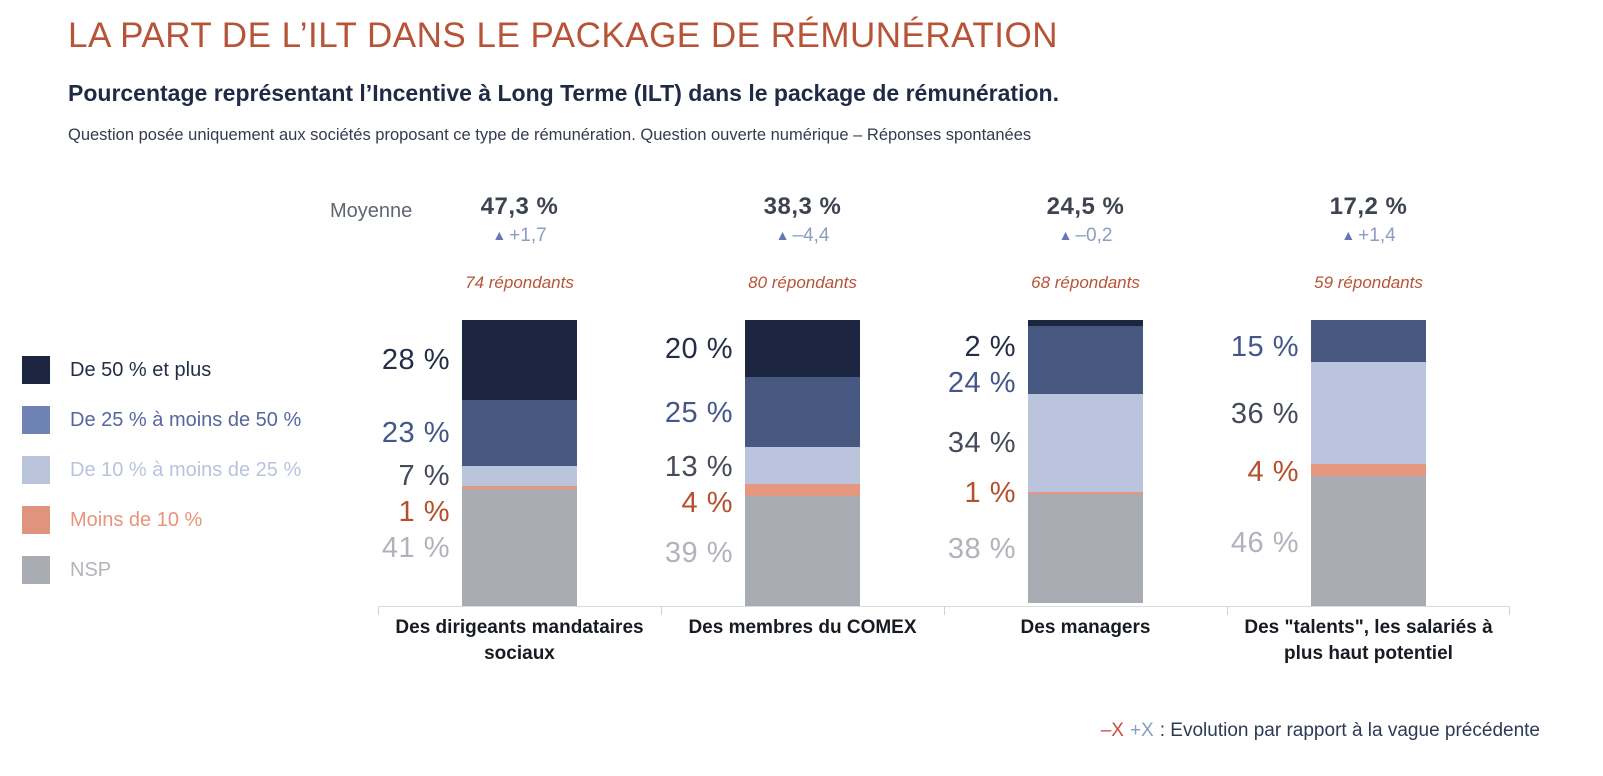  What do you see at coordinates (990, 347) in the screenshot?
I see `bar-value-label: 2 %` at bounding box center [990, 347].